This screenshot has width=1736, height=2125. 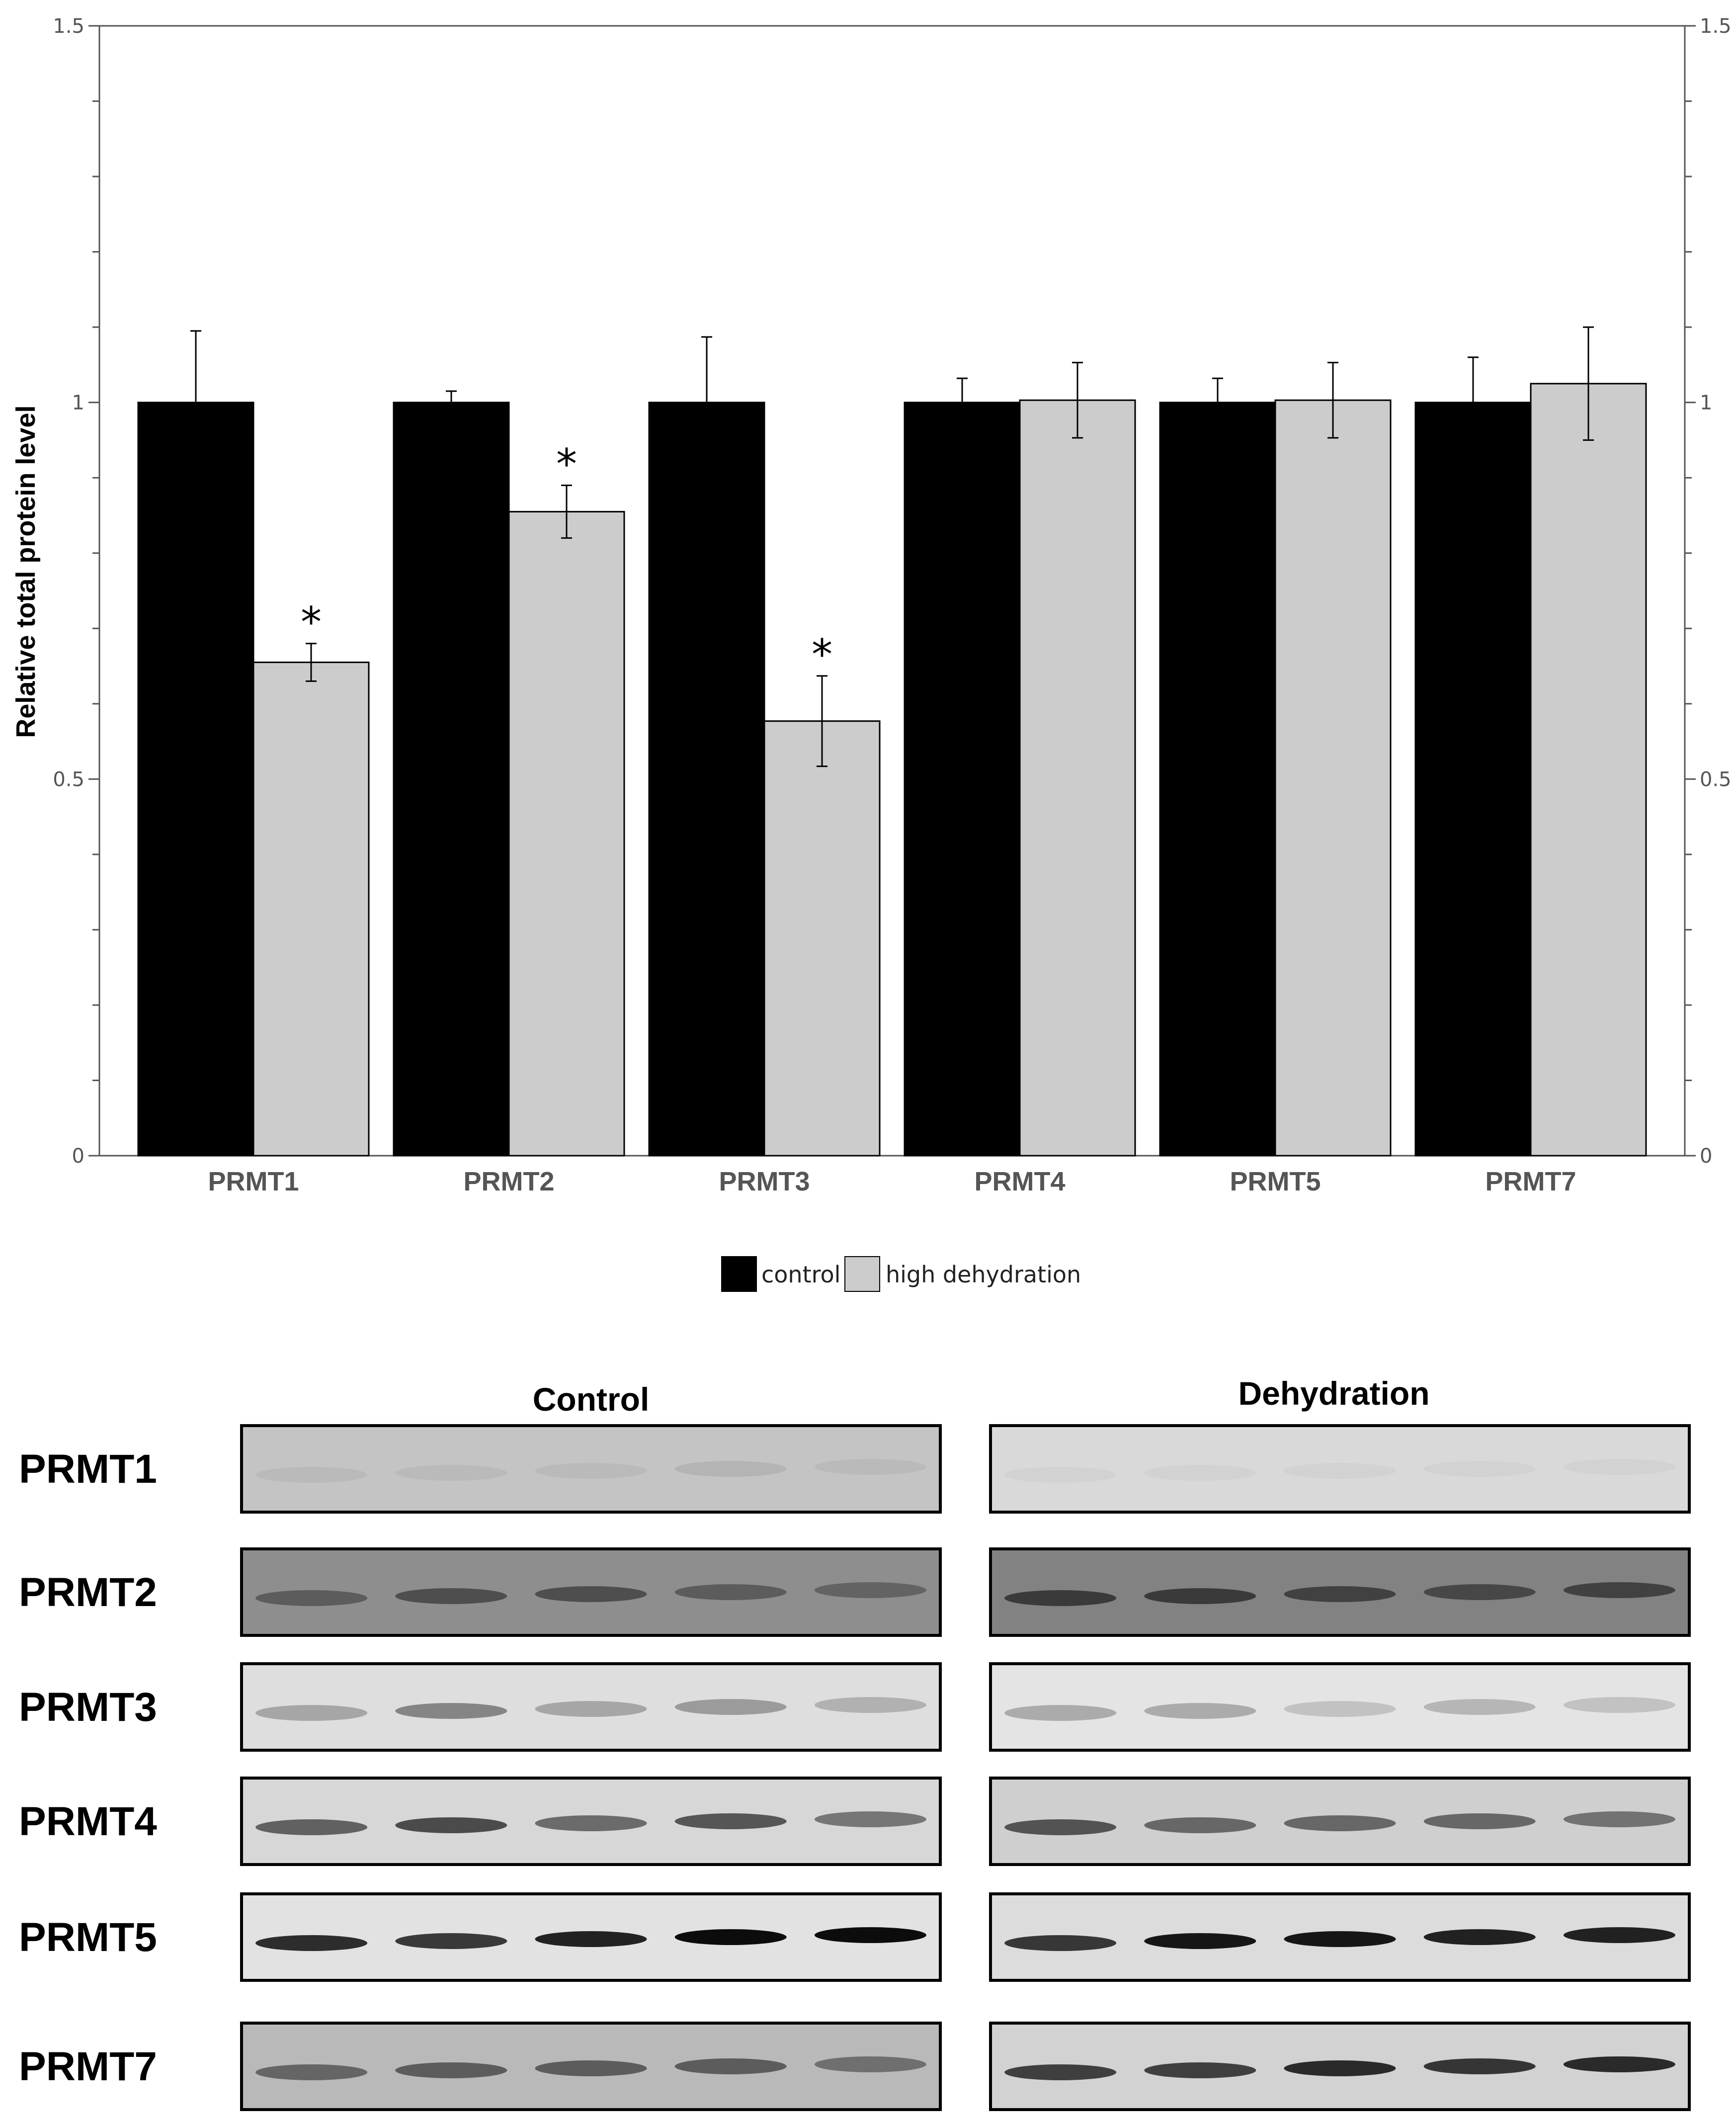 I want to click on bar-PRMT4-control, so click(x=963, y=779).